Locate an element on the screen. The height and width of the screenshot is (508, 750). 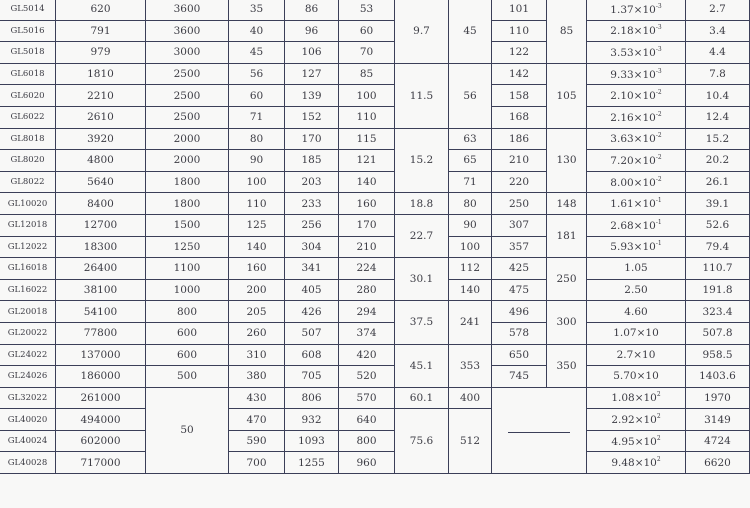
table-cell: 1093 is located at coordinates (311, 441).